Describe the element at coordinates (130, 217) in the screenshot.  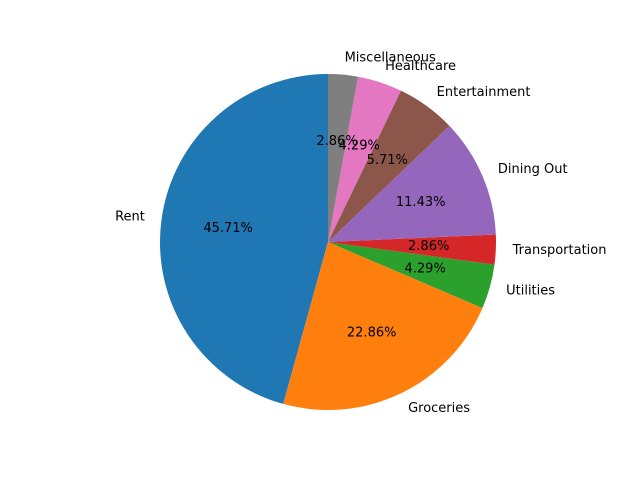
I see `pie-category-label-rent: Rent` at that location.